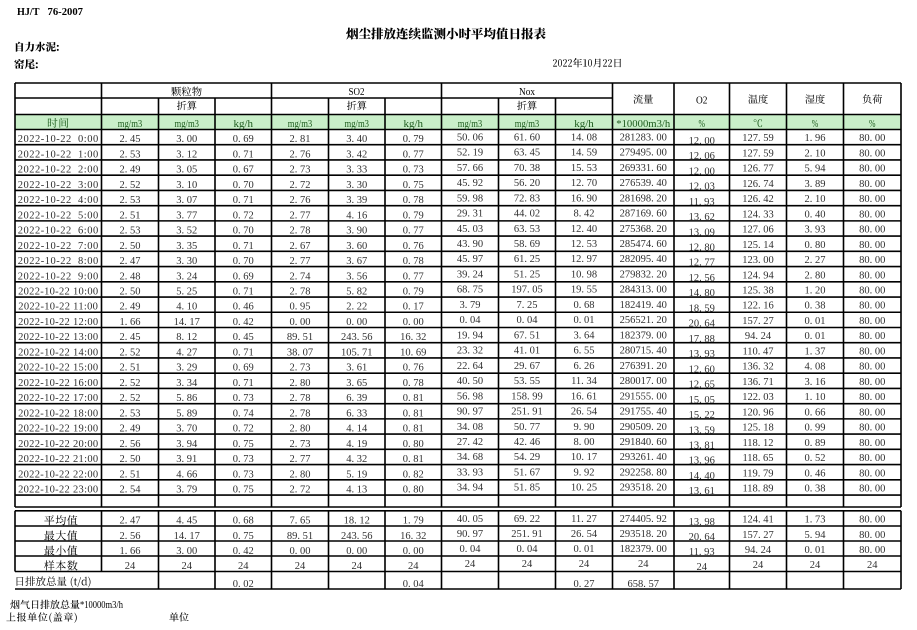  Describe the element at coordinates (643, 427) in the screenshot. I see `svg-text: 290509. 20` at that location.